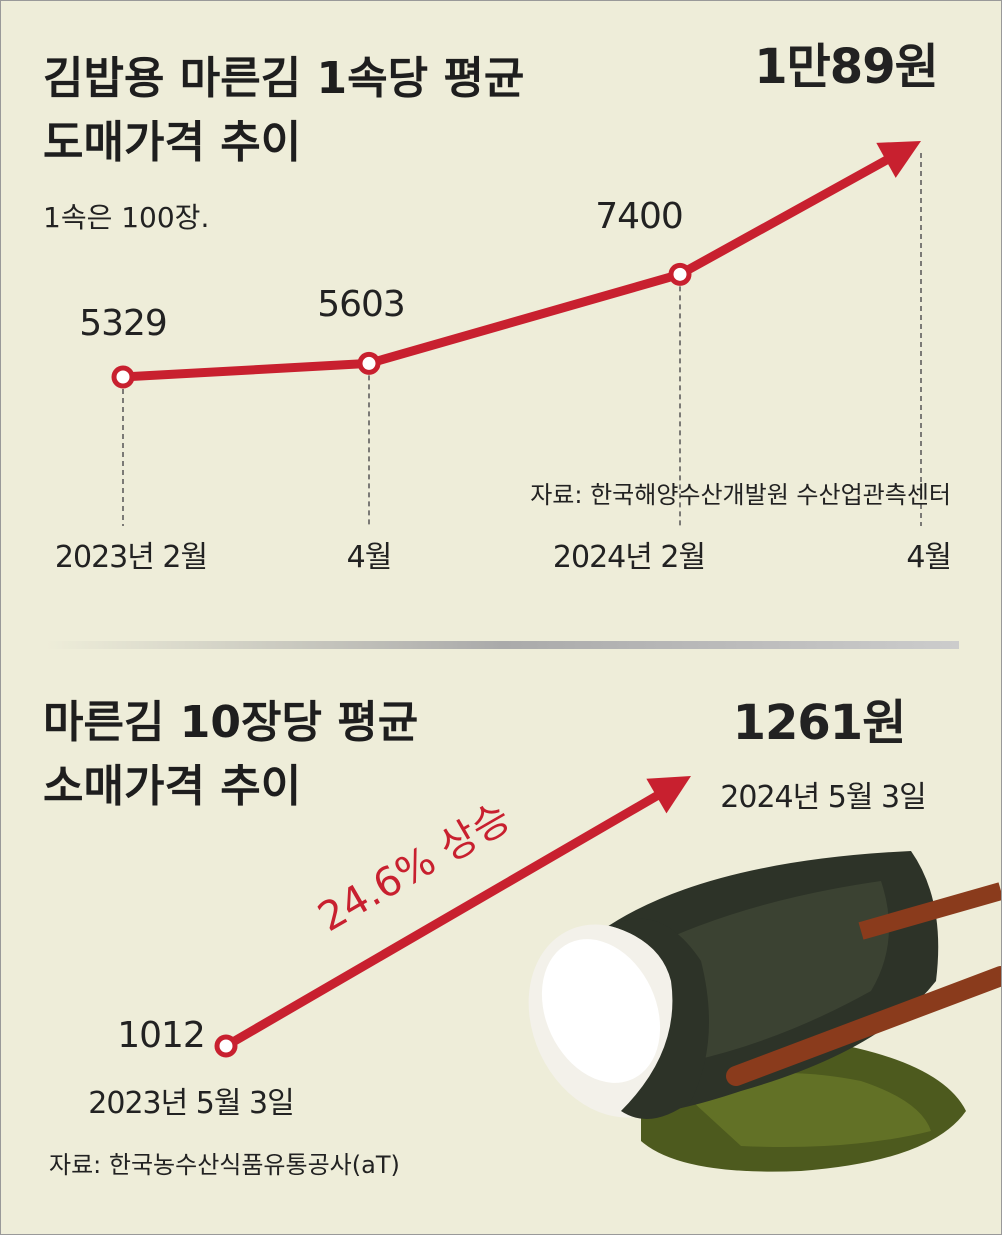 Image resolution: width=1002 pixels, height=1235 pixels. I want to click on source: 자료: 한국해양수산개발원 수산업관측센터, so click(740, 495).